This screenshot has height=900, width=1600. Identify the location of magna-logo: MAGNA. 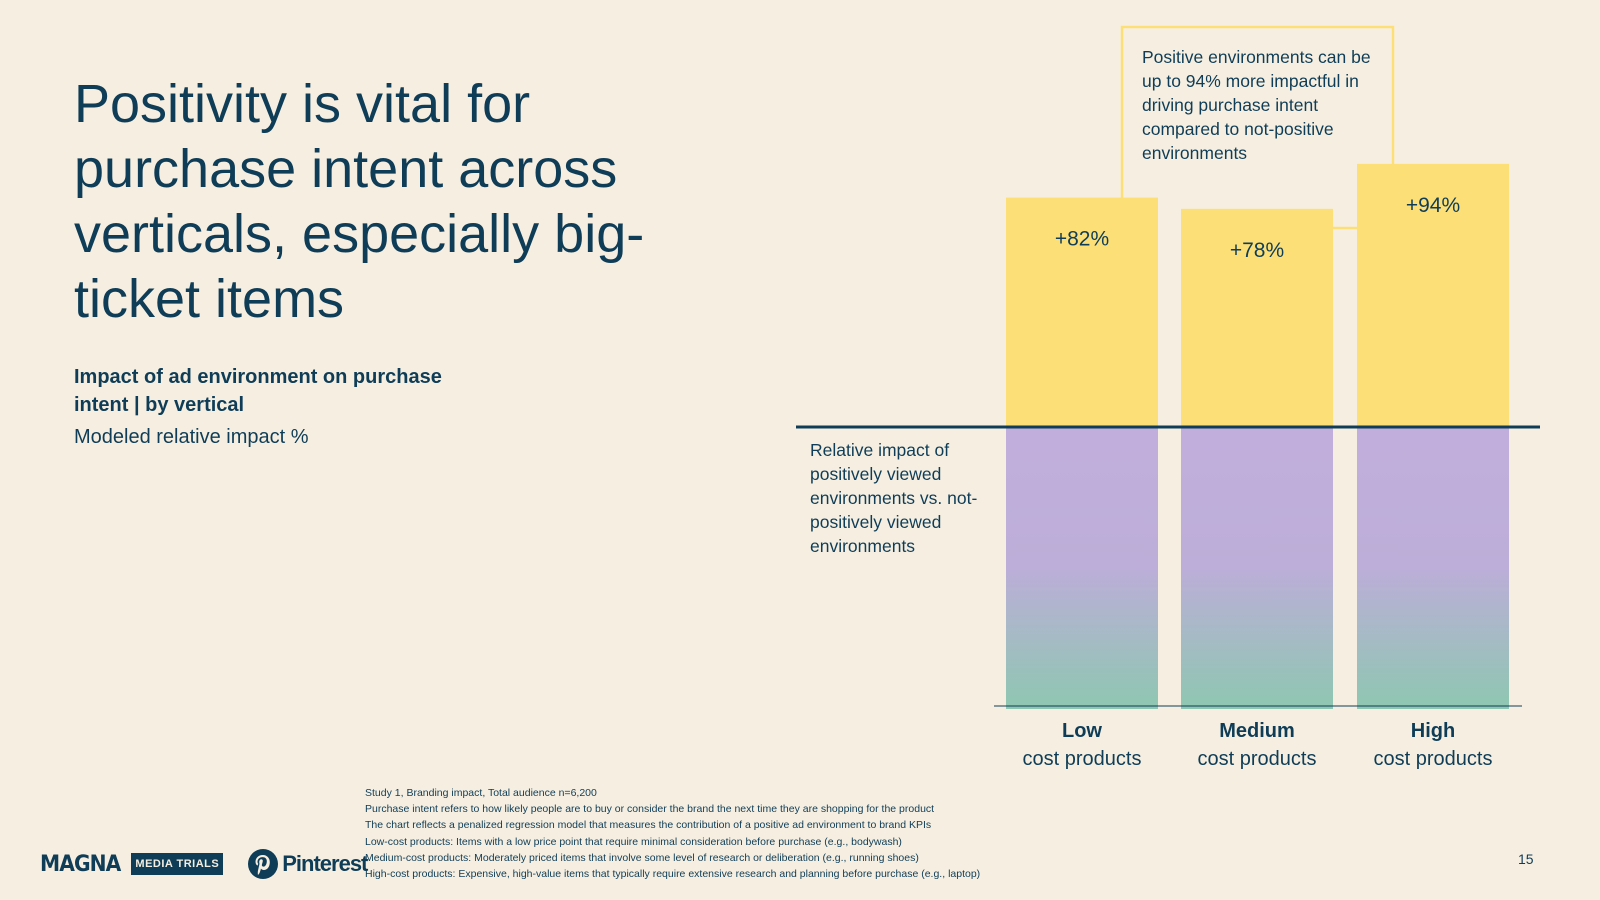
(80, 864).